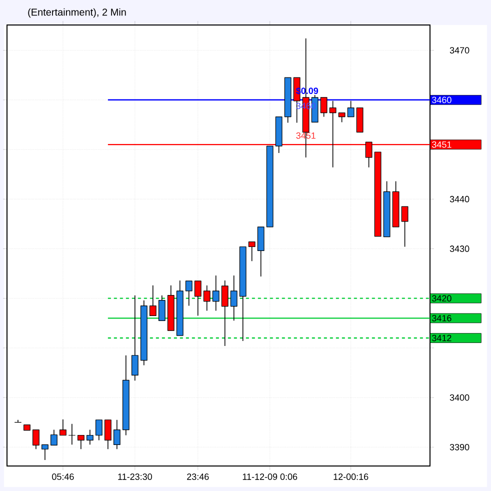 This screenshot has width=491, height=491. Describe the element at coordinates (77, 13) in the screenshot. I see `chart-title: (Entertainment), 2 Min` at that location.